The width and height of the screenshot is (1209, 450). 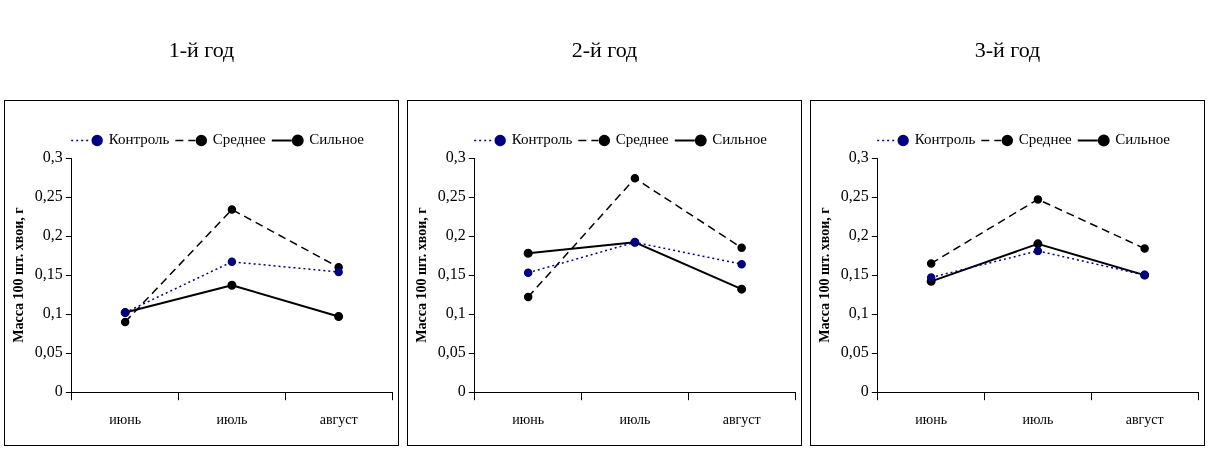 I want to click on chart-title: 3-й год, so click(x=1007, y=50).